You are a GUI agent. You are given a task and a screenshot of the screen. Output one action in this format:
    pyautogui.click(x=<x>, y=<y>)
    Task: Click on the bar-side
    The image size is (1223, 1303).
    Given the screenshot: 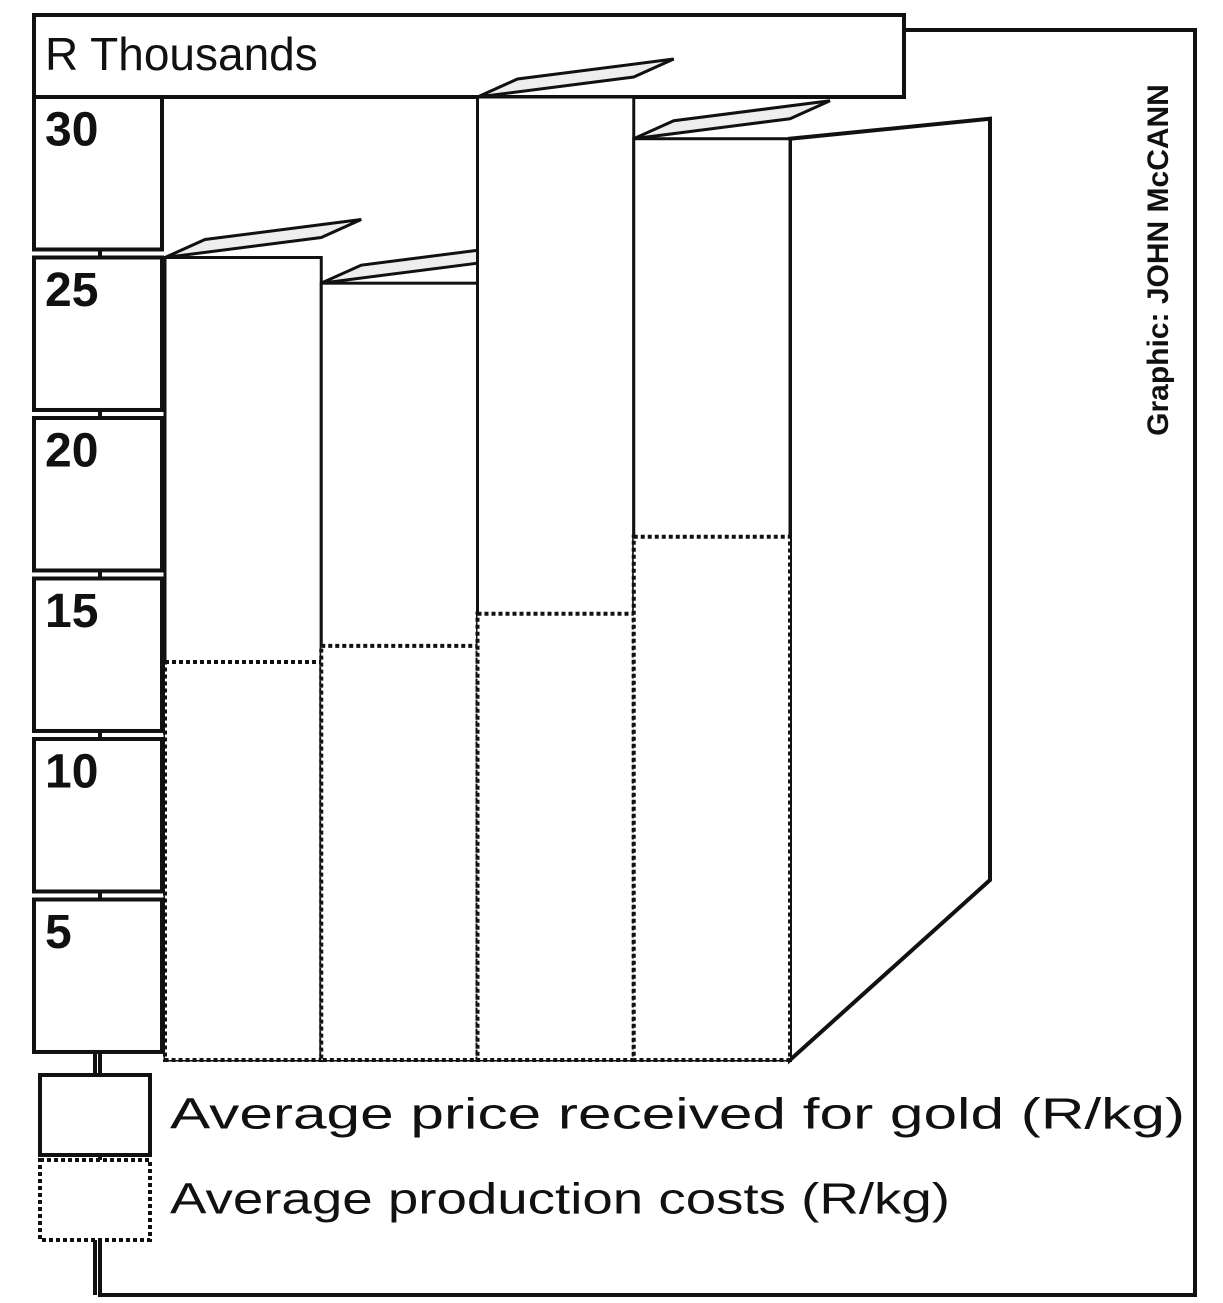 What is the action you would take?
    pyautogui.click(x=890, y=590)
    